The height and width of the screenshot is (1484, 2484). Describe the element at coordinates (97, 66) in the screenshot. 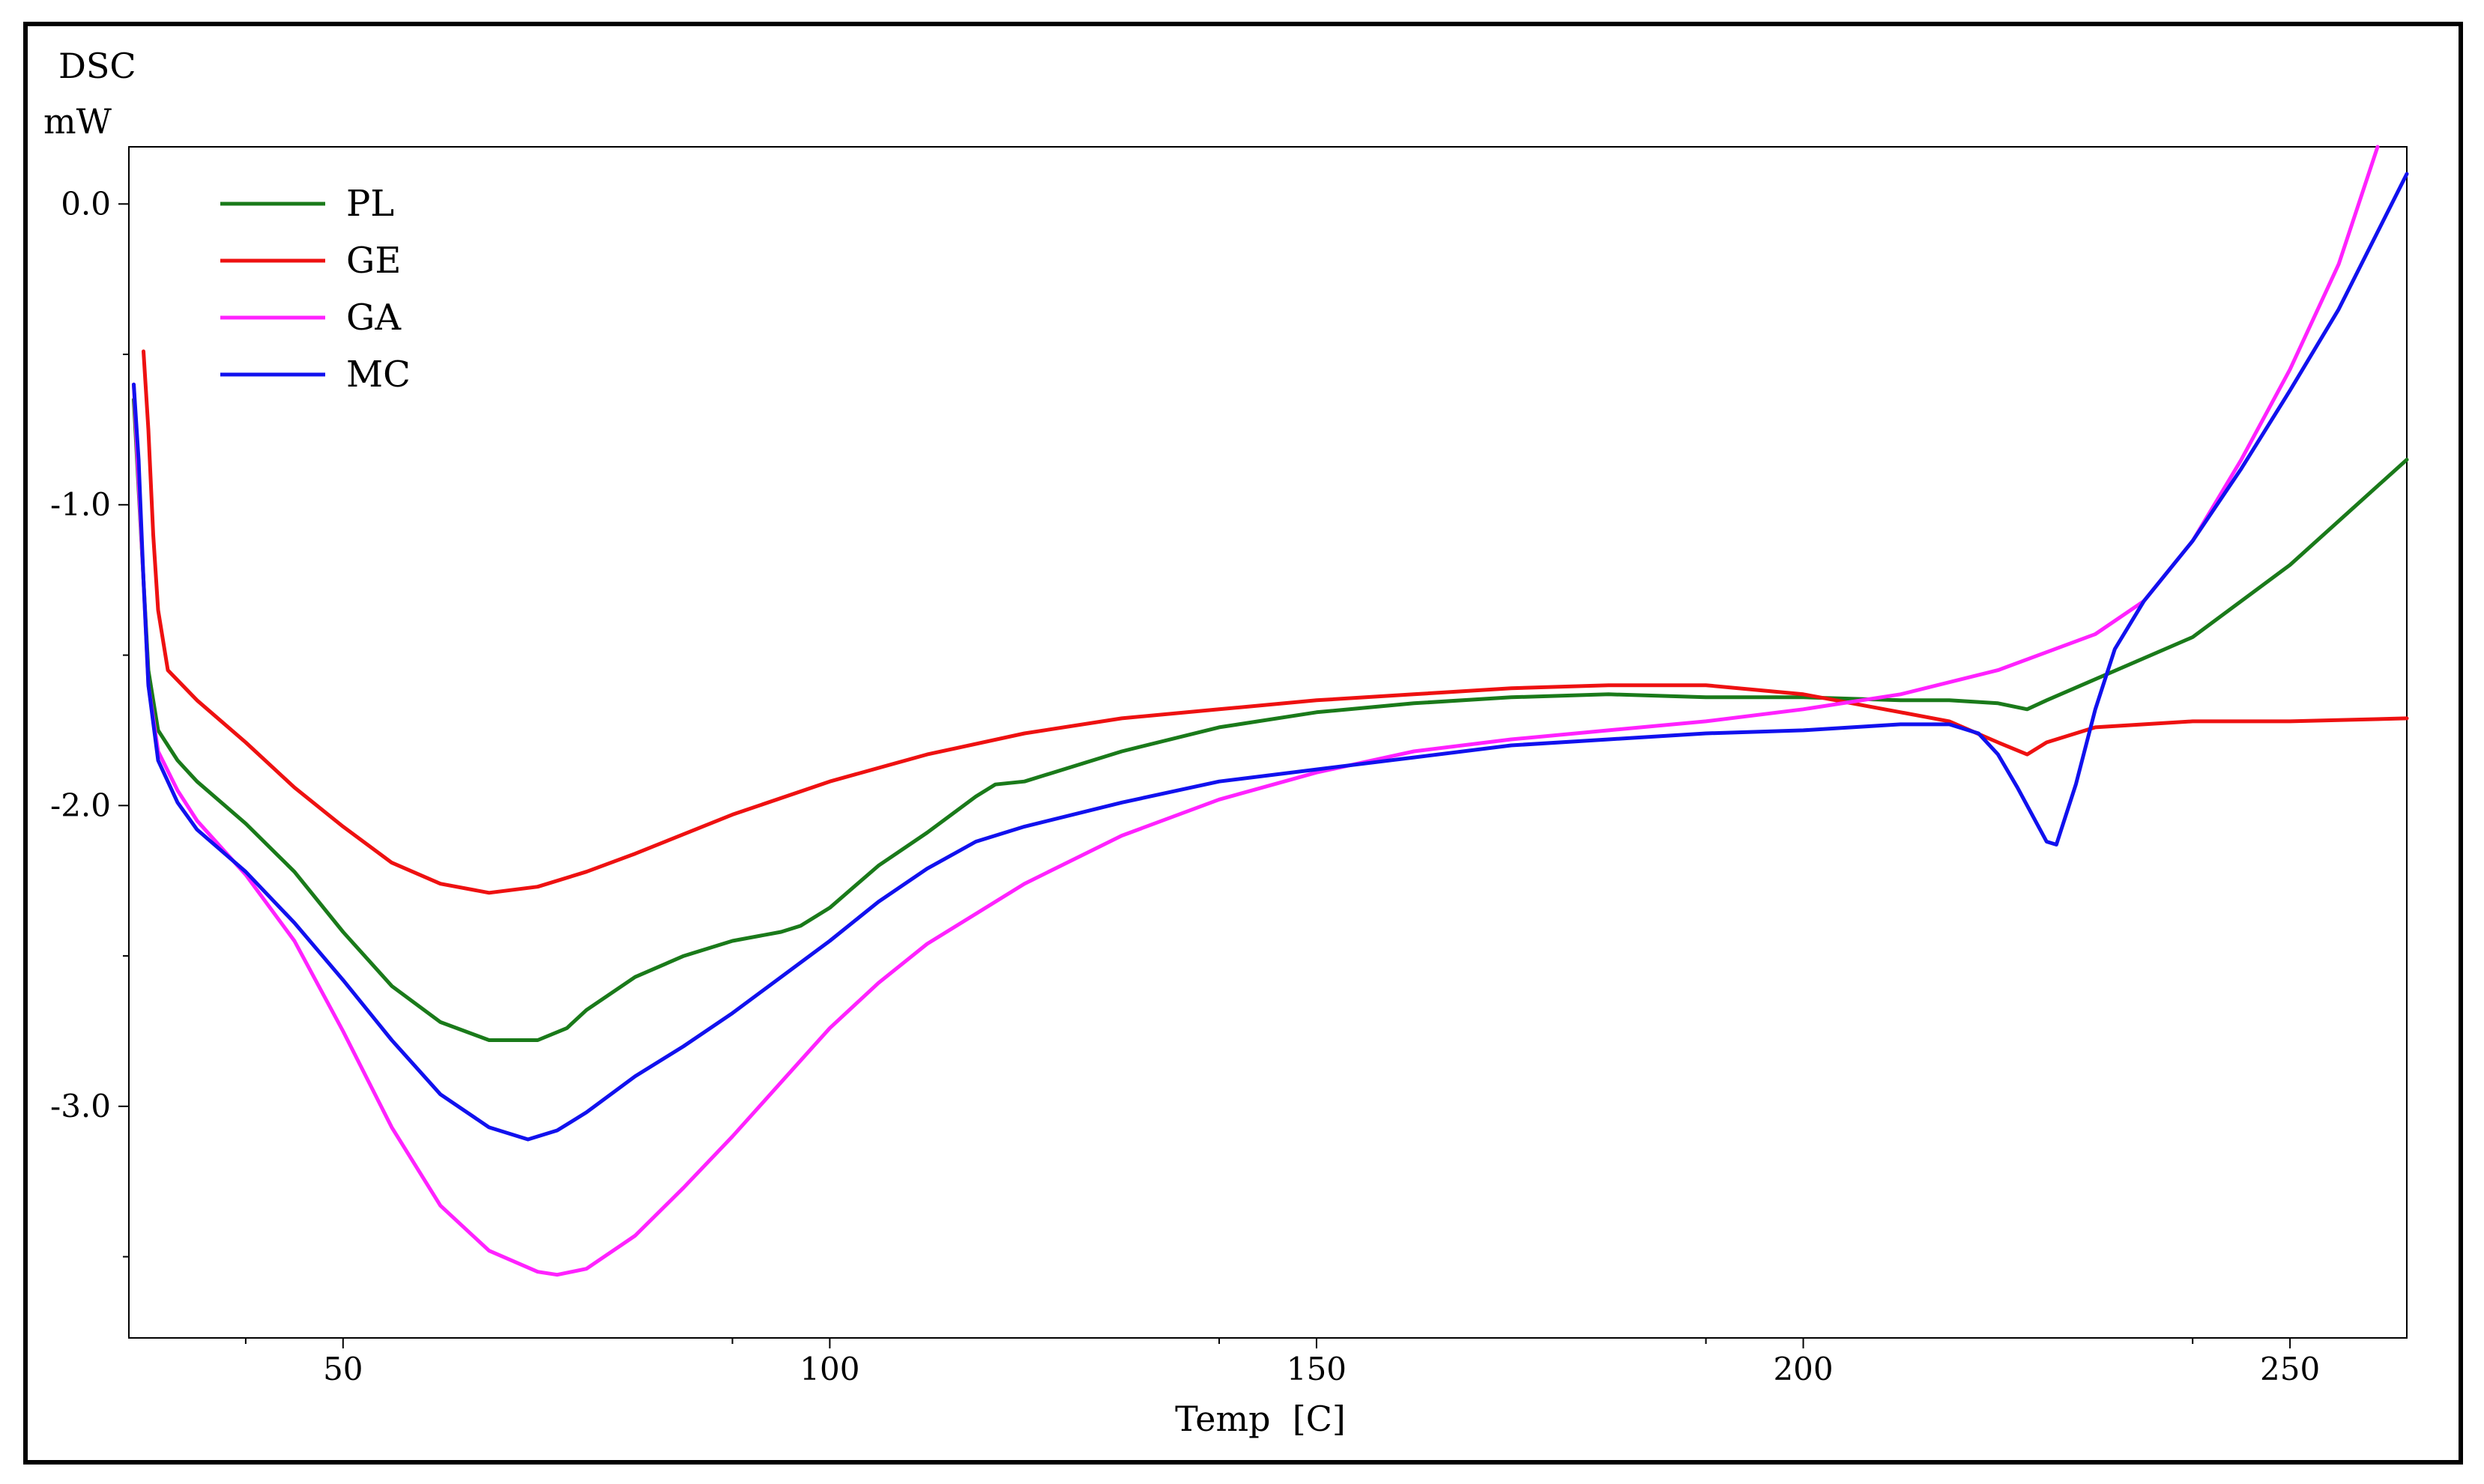

I see `y-axis-label-line1: DSC` at that location.